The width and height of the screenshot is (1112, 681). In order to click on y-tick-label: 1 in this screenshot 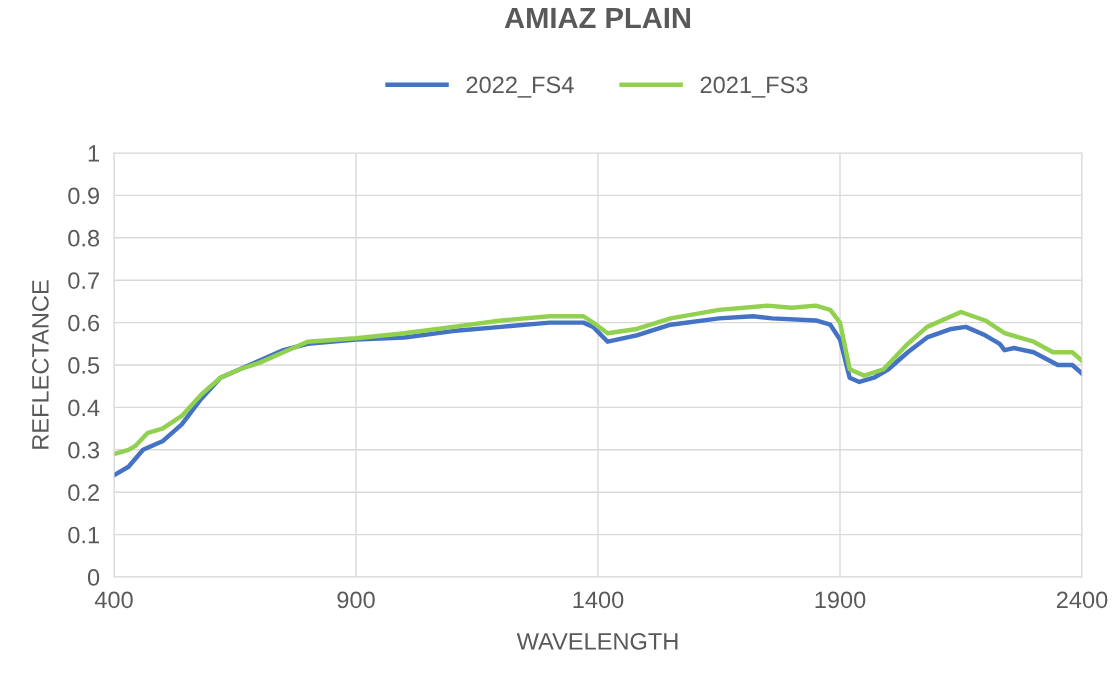, I will do `click(93, 153)`.